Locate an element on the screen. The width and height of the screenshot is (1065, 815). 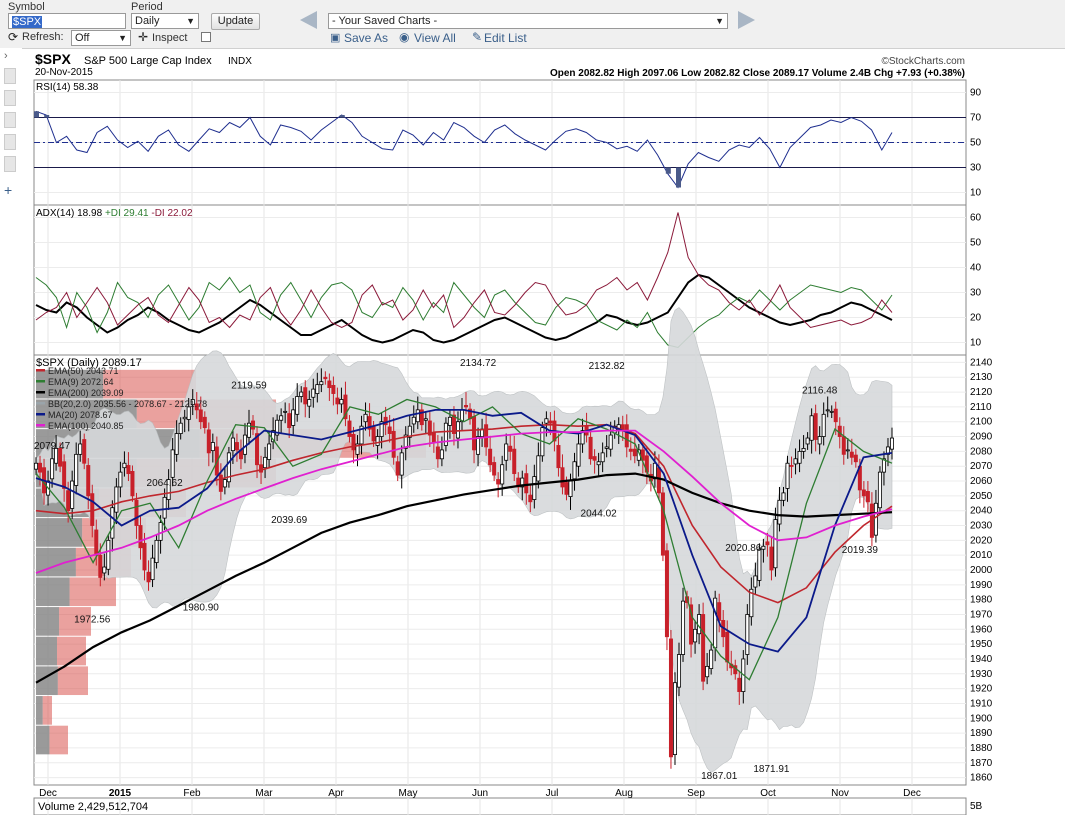
refresh-icon: ⟳ is located at coordinates (13, 37).